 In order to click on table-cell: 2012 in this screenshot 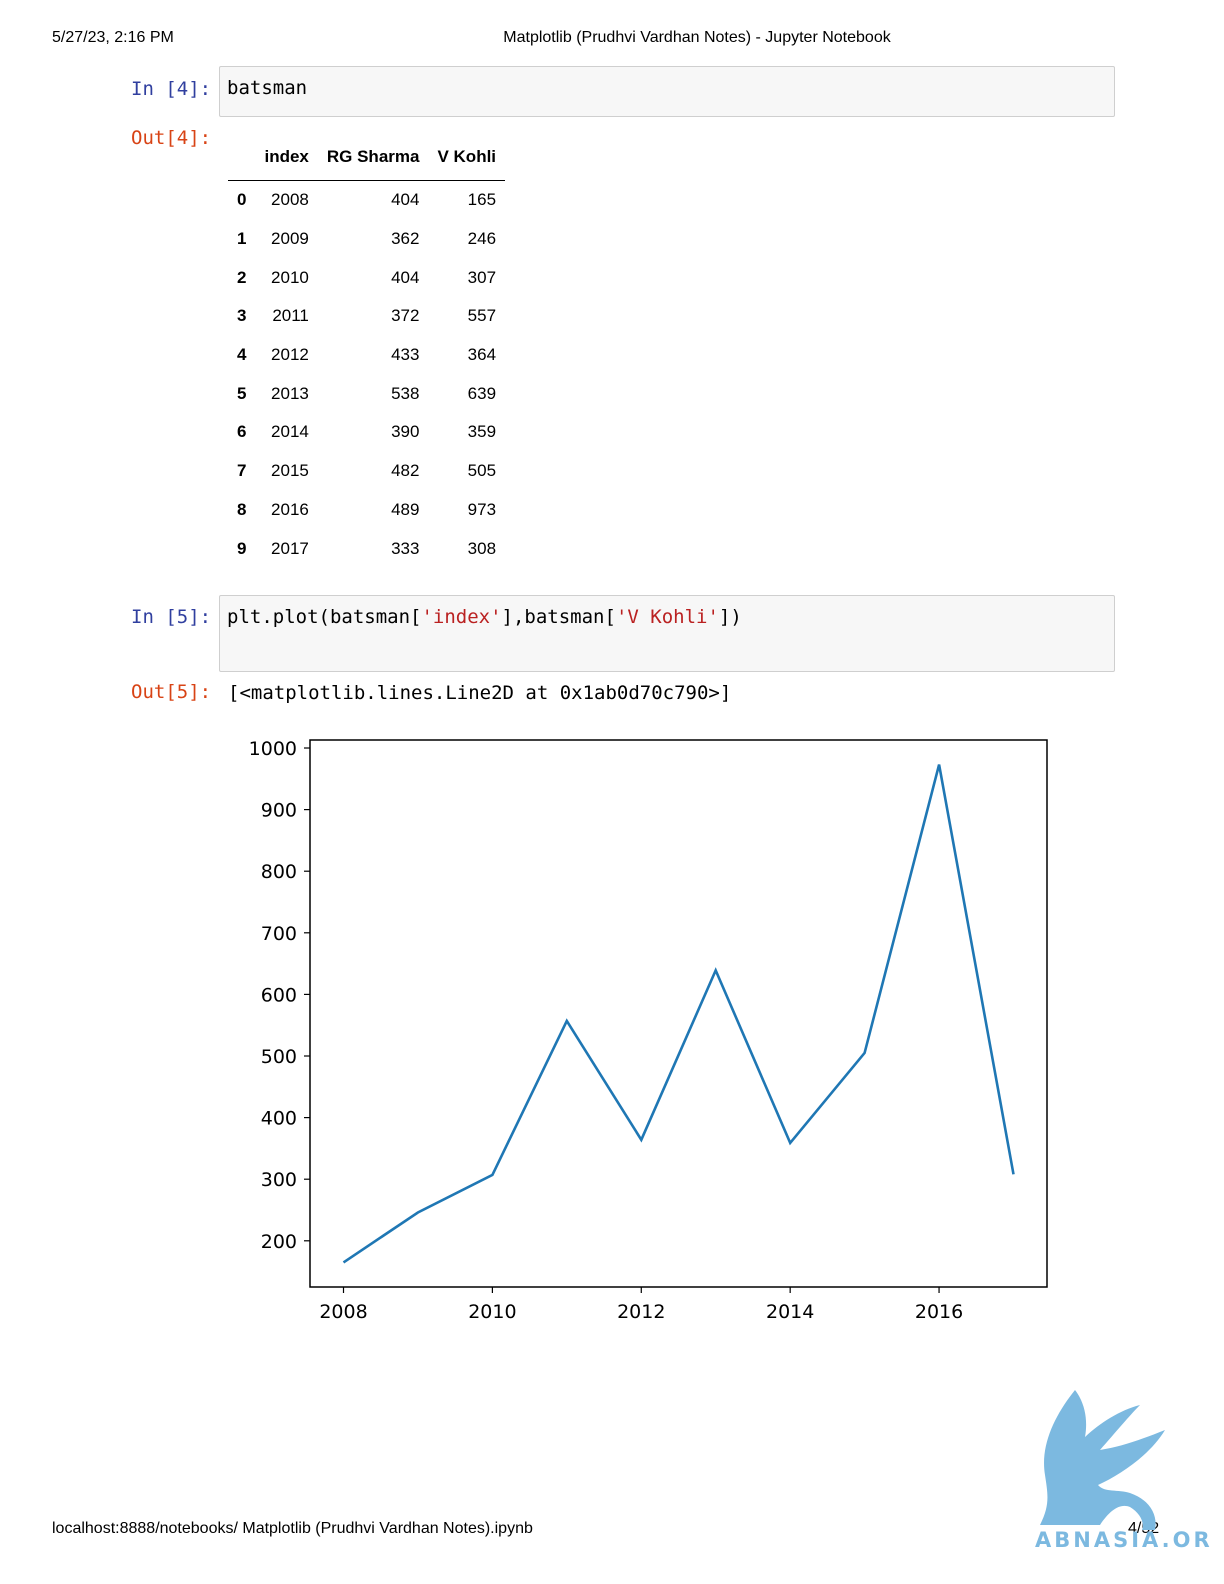, I will do `click(290, 355)`.